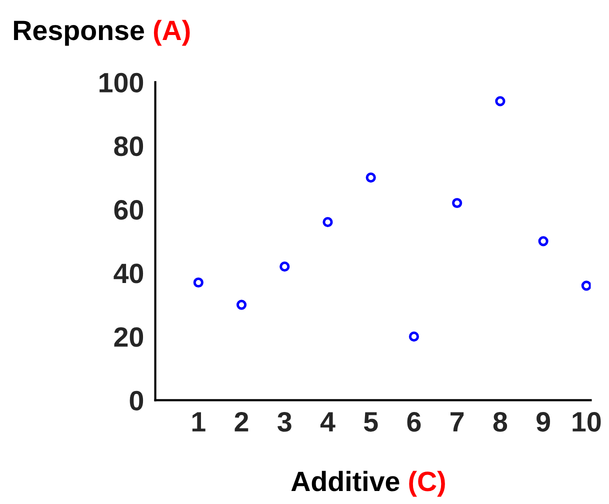 The width and height of the screenshot is (609, 504). I want to click on y-tick-label: 40, so click(129, 274).